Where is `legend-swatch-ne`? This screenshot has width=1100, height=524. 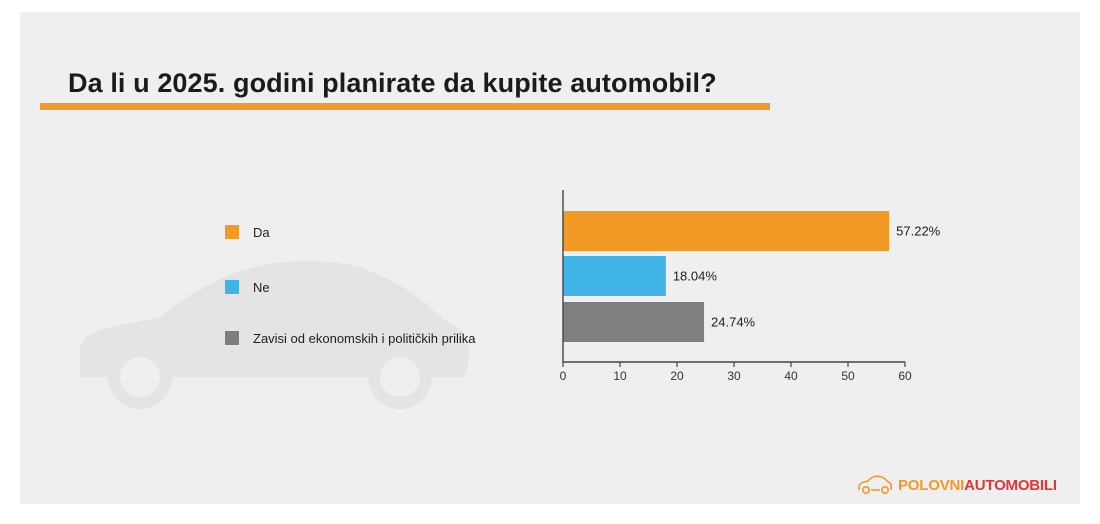 legend-swatch-ne is located at coordinates (232, 287).